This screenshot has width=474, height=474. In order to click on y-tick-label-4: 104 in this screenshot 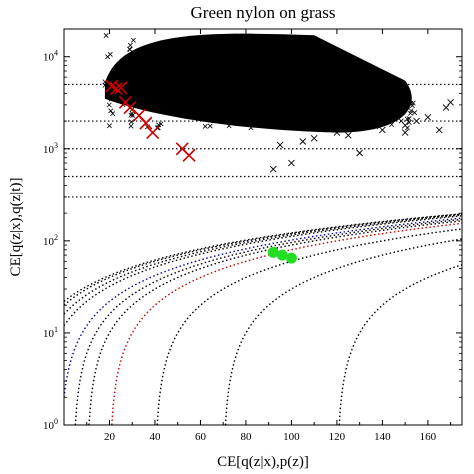, I will do `click(50, 56)`.